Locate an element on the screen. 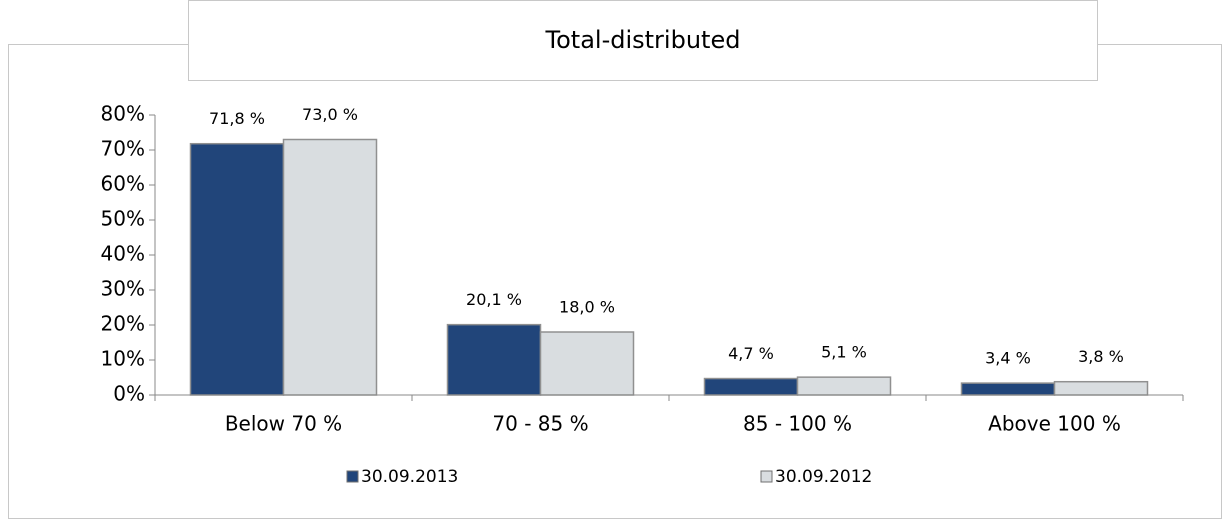 The image size is (1232, 529). y-tick-label: 40% is located at coordinates (123, 254).